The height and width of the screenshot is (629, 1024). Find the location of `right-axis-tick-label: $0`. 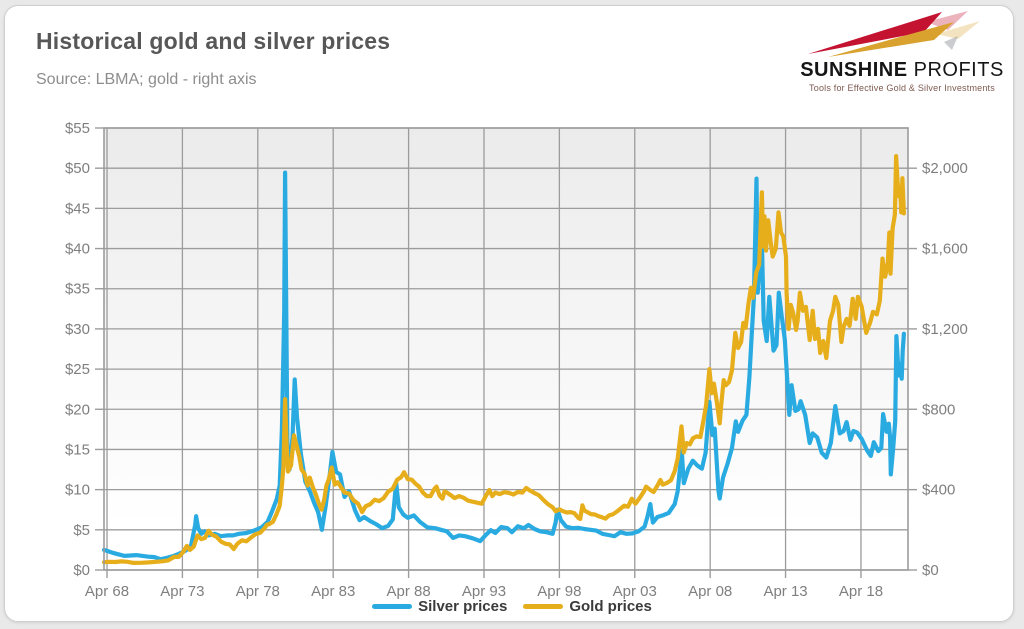

right-axis-tick-label: $0 is located at coordinates (930, 570).